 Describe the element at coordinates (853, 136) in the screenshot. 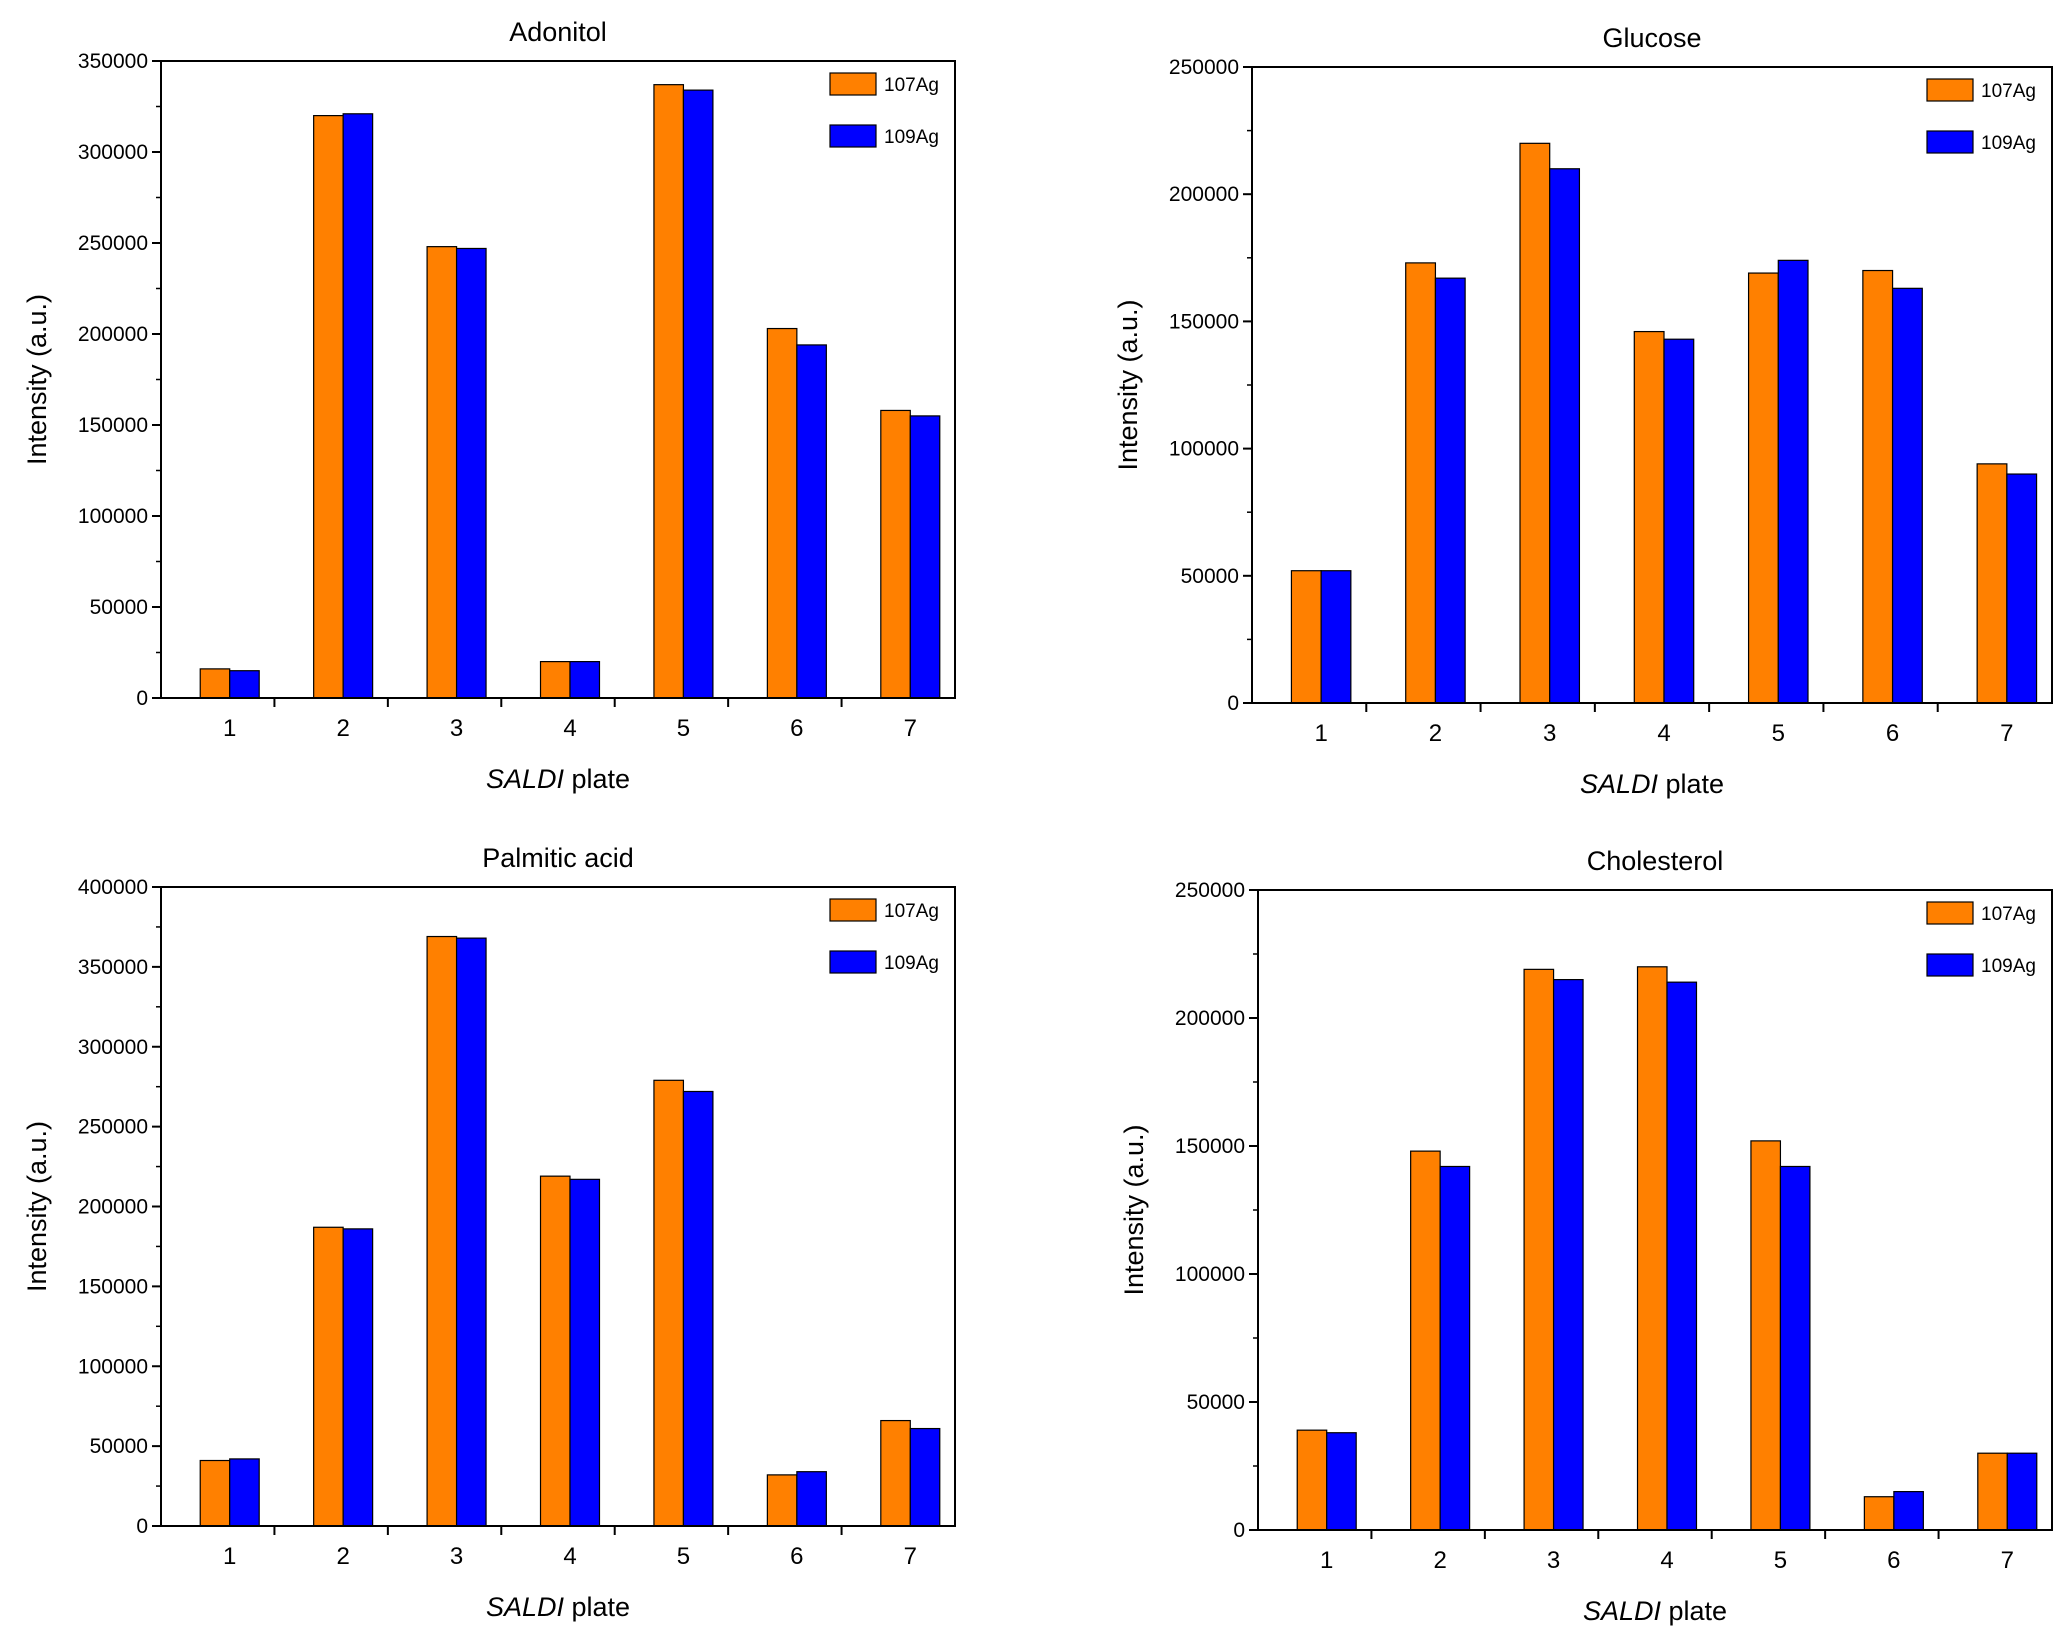

I see `legend-swatch-109Ag` at that location.